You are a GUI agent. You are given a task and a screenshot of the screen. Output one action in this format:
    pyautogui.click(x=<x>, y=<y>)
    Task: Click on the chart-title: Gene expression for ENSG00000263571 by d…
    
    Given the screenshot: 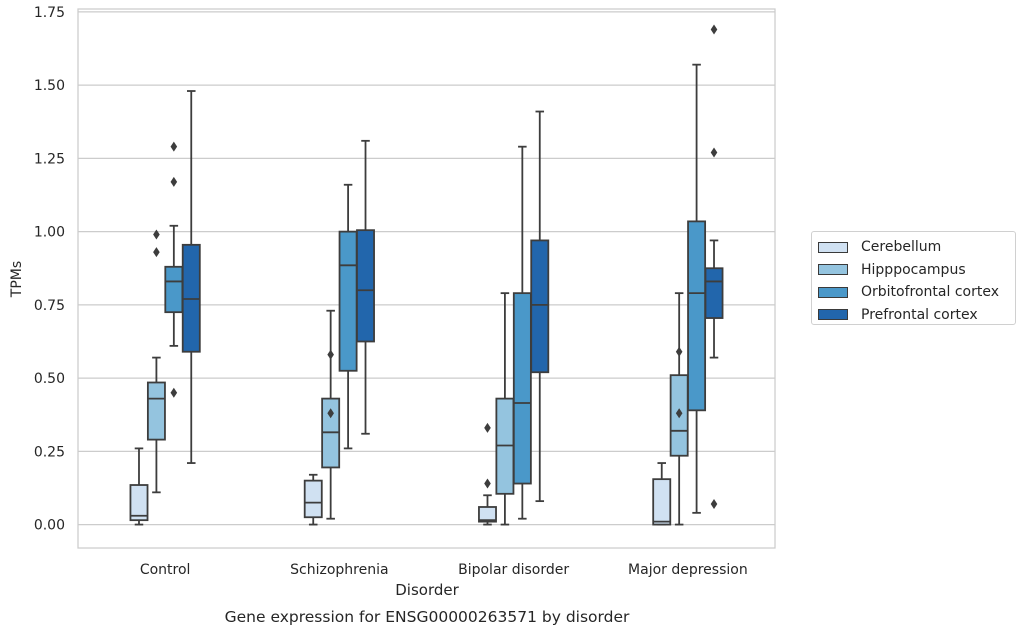 What is the action you would take?
    pyautogui.click(x=427, y=617)
    